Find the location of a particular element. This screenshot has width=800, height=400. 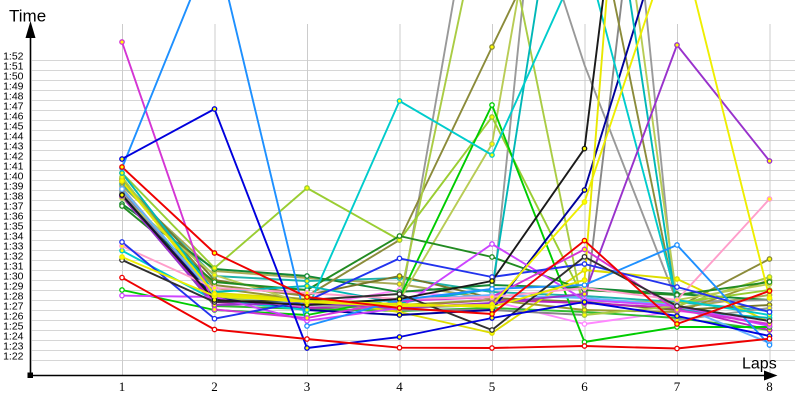

svg-text: 1:32 is located at coordinates (13, 257).